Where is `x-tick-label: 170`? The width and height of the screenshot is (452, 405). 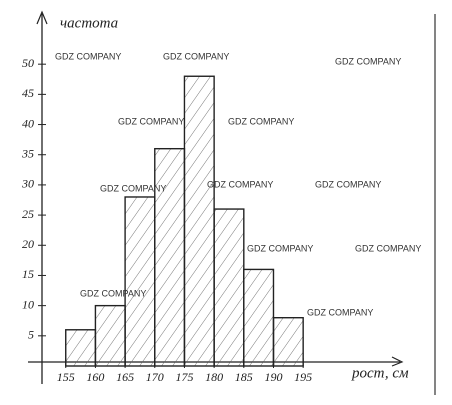
x-tick-label: 170 is located at coordinates (155, 377).